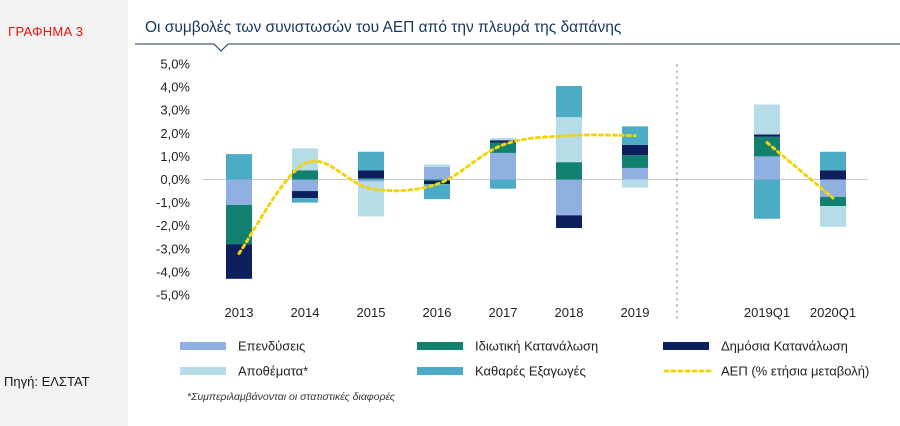 The width and height of the screenshot is (900, 426). I want to click on bar-investment-2019Q1, so click(767, 168).